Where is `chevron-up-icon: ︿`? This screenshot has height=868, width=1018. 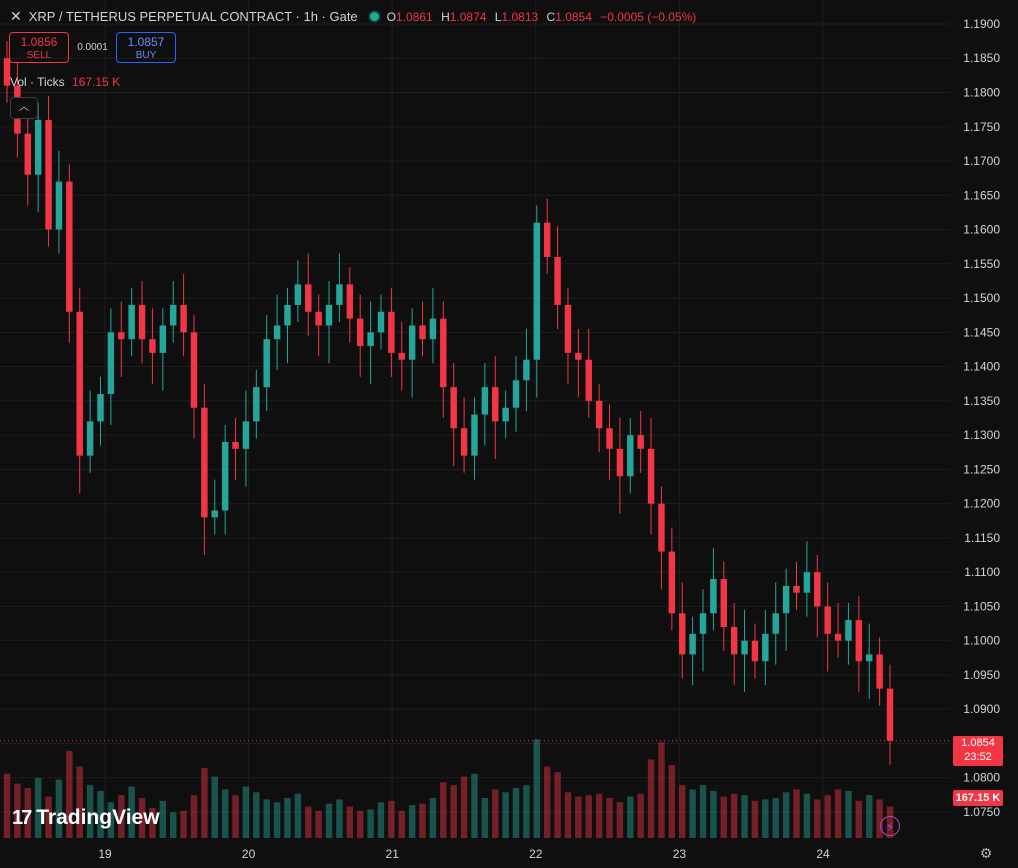 chevron-up-icon: ︿ is located at coordinates (24, 108).